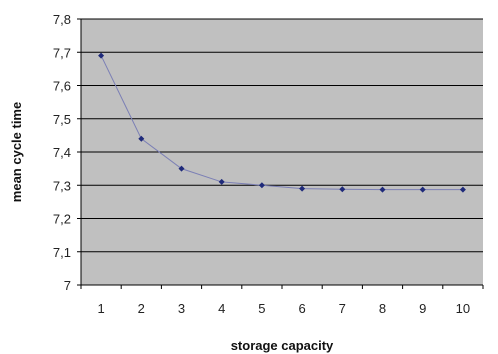 The height and width of the screenshot is (354, 498). Describe the element at coordinates (62, 86) in the screenshot. I see `y-tick-label: 7,6` at that location.